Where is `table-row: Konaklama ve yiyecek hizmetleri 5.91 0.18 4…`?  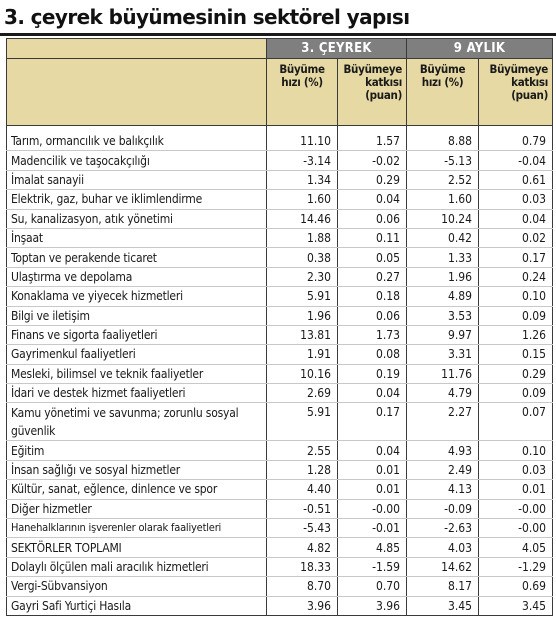 table-row: Konaklama ve yiyecek hizmetleri 5.91 0.18 4… is located at coordinates (280, 296).